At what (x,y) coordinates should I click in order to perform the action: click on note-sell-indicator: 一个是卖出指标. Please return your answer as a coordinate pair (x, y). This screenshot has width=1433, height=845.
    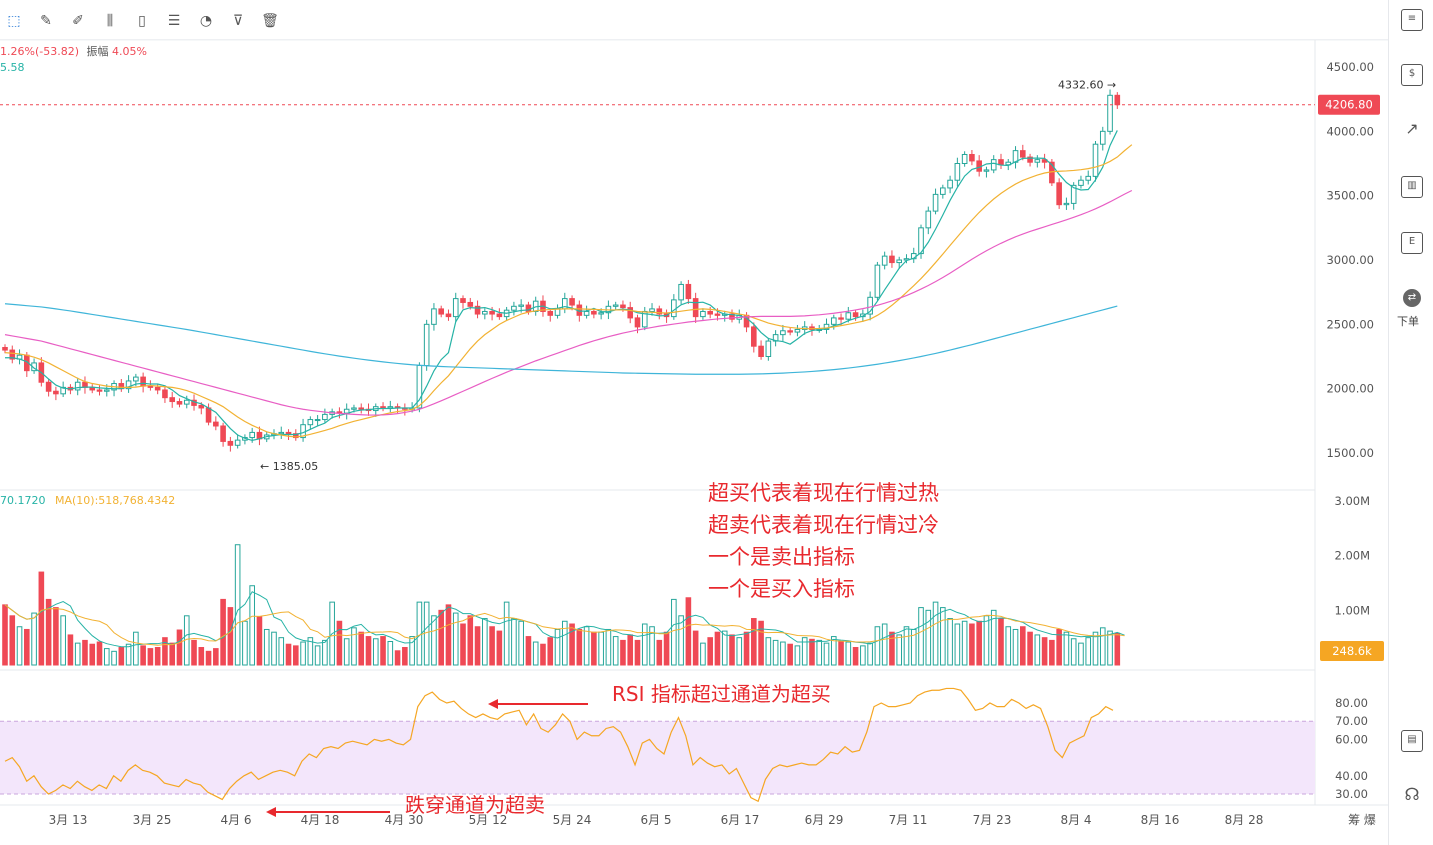
    Looking at the image, I should click on (781, 557).